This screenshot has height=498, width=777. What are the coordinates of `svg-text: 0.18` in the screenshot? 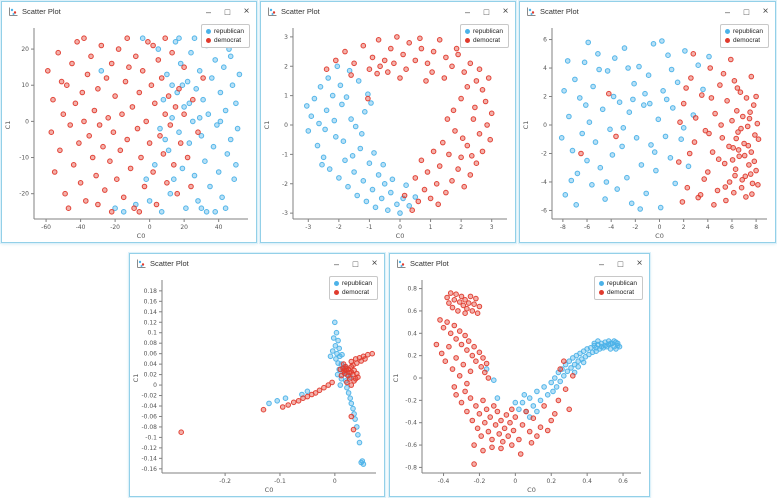 It's located at (151, 291).